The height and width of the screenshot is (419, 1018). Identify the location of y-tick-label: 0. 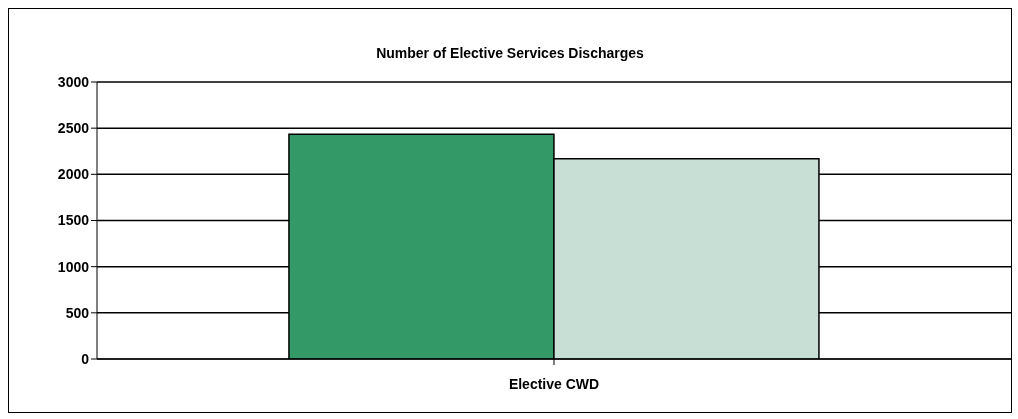
(85, 358).